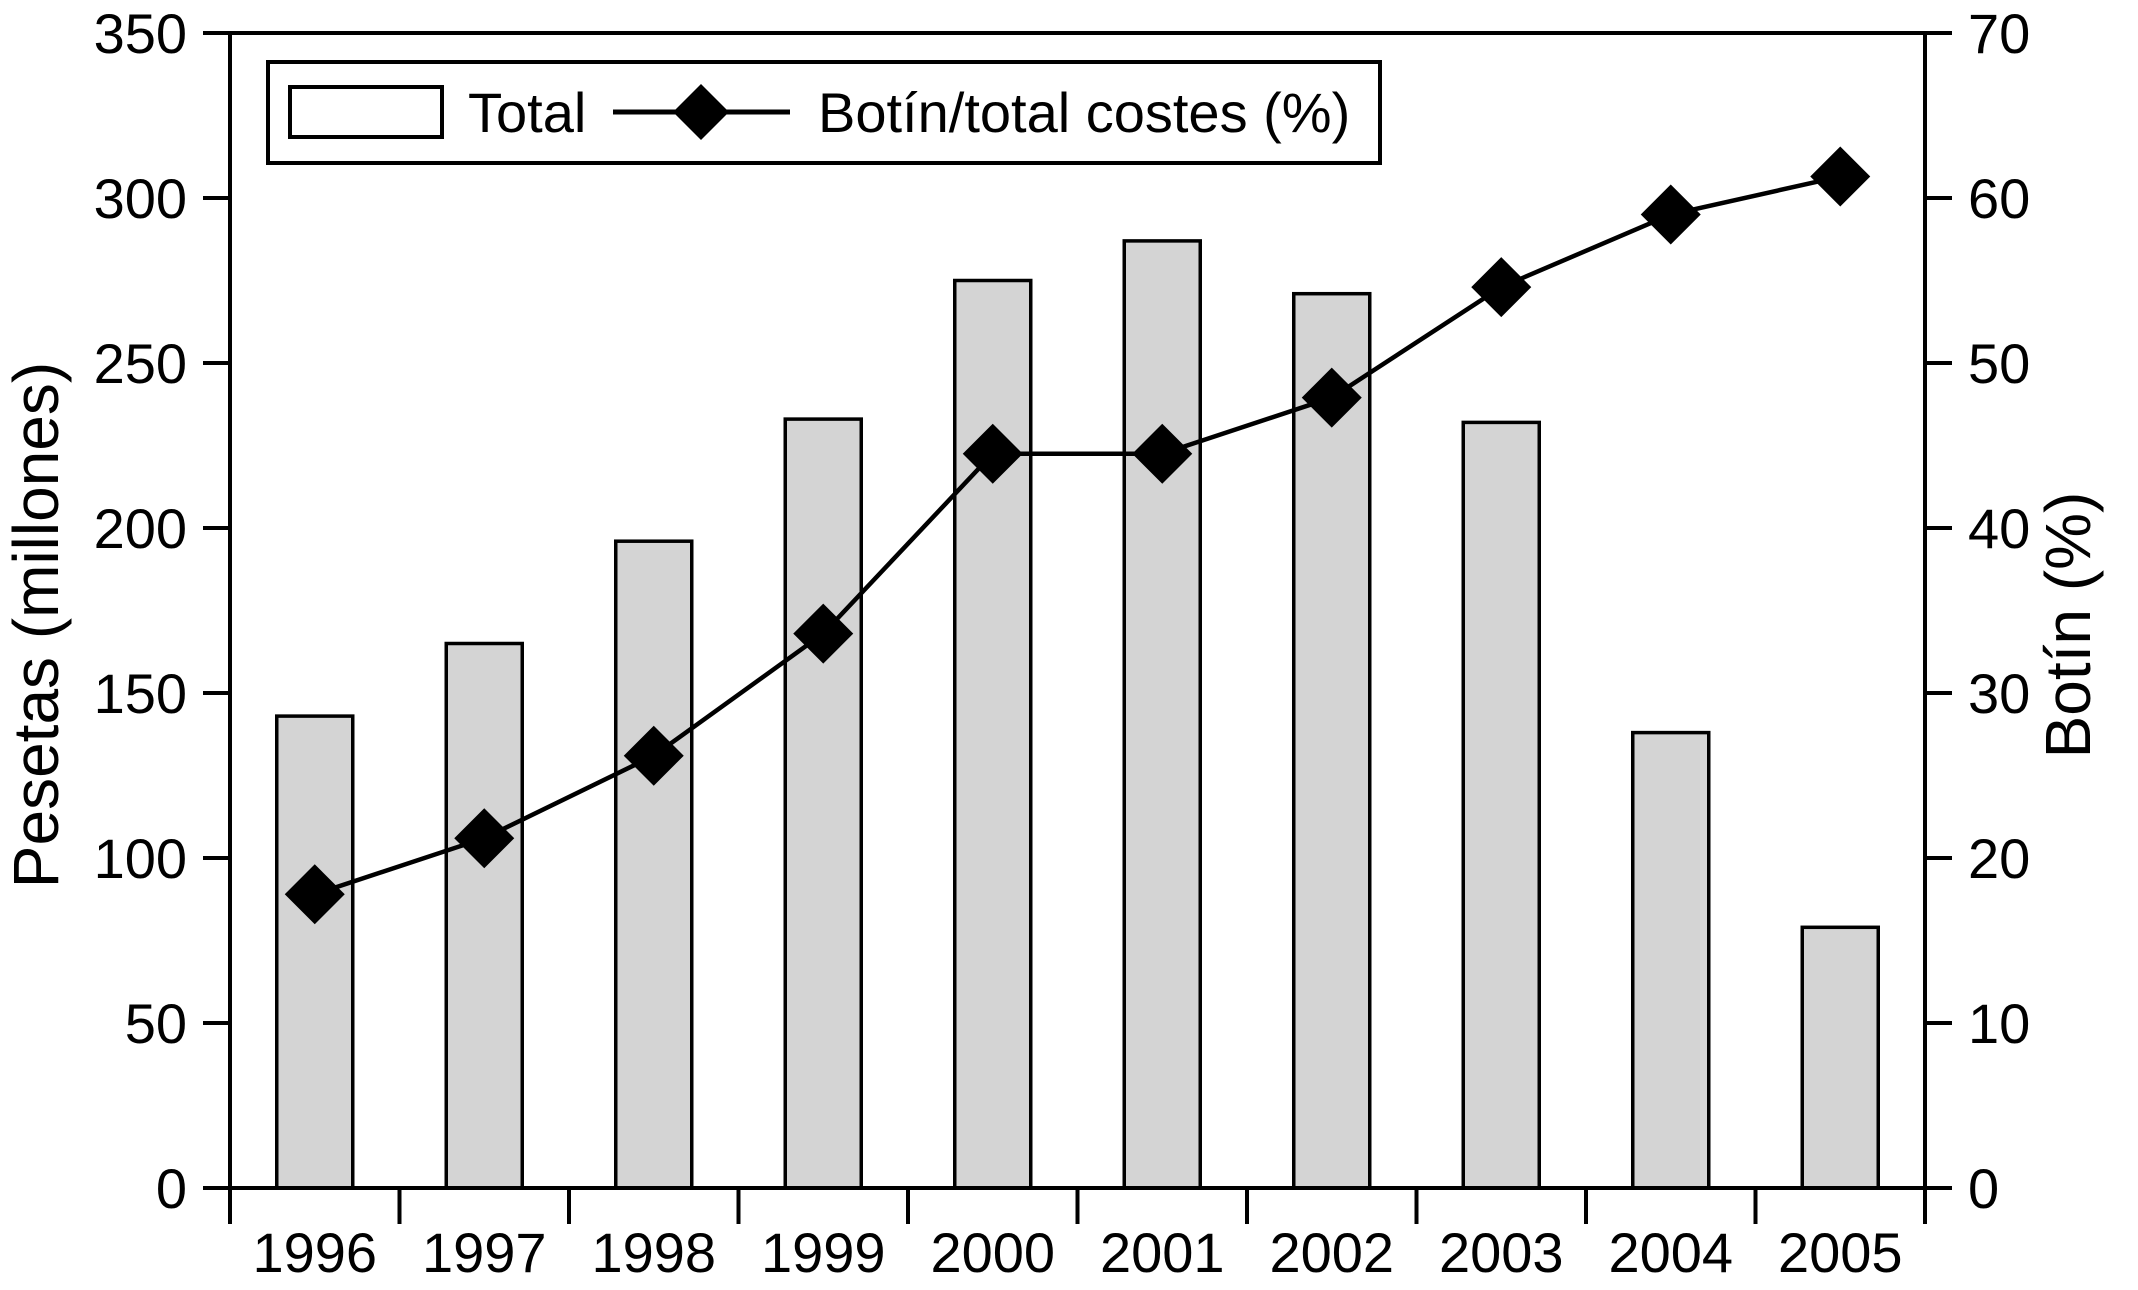 This screenshot has height=1290, width=2138. Describe the element at coordinates (314, 1252) in the screenshot. I see `x-tick-label-1996: 1996` at that location.